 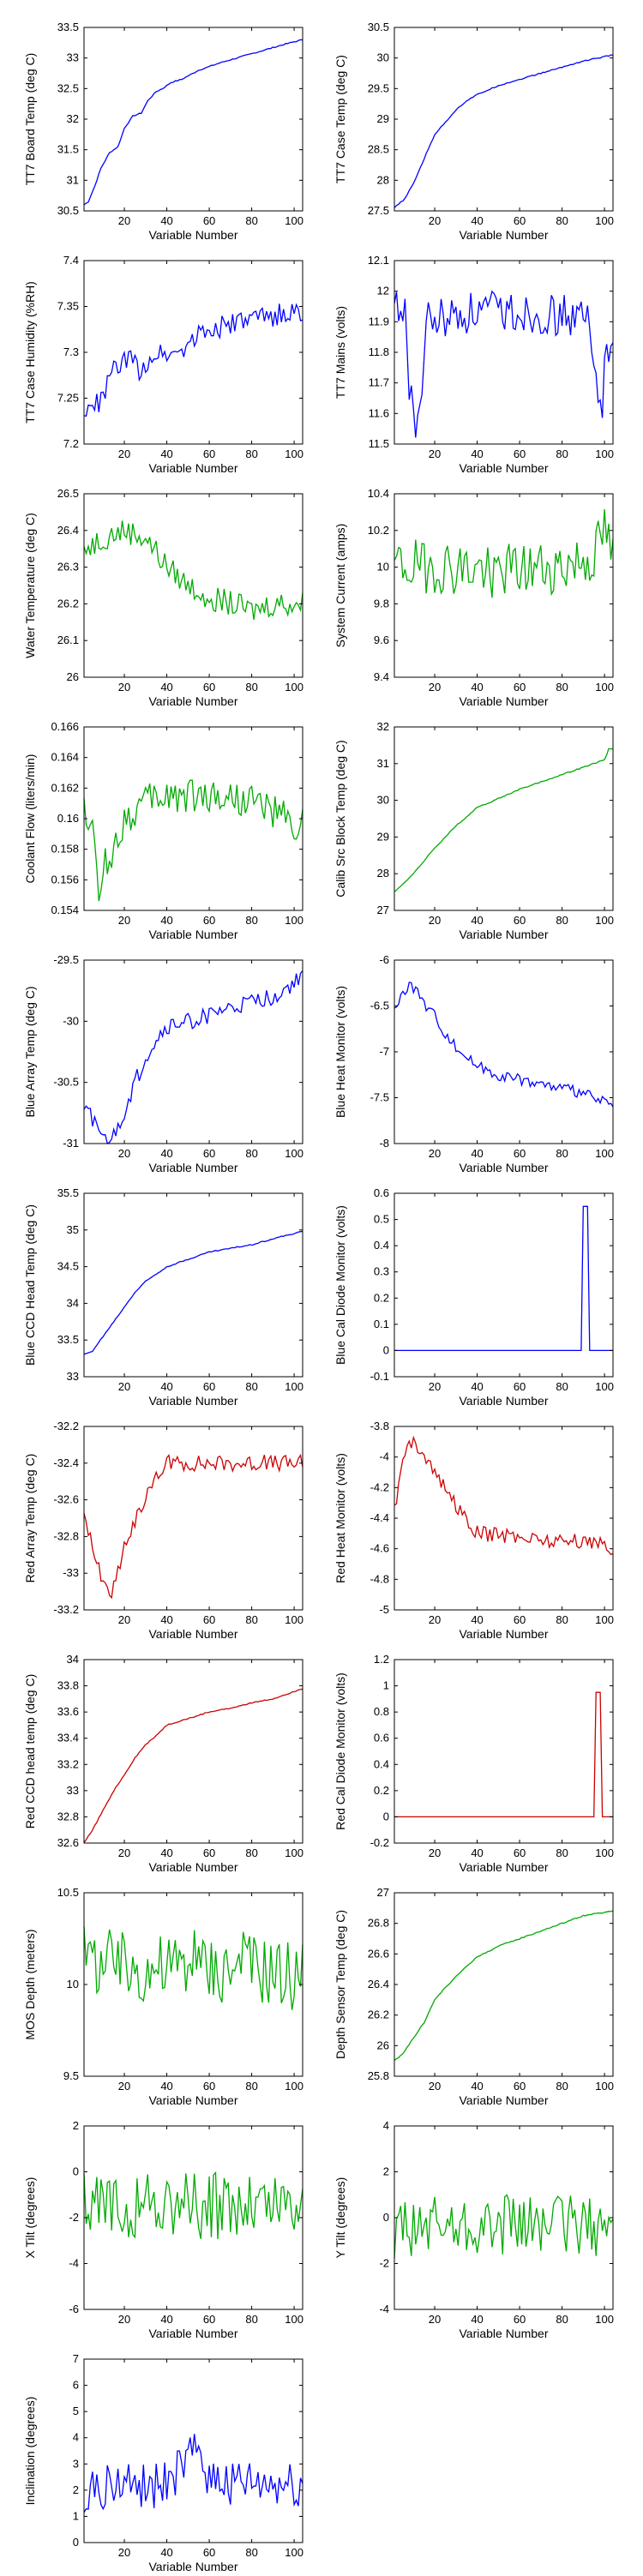 I want to click on y-axis-label: TT7 Board Temp (deg C), so click(x=30, y=119).